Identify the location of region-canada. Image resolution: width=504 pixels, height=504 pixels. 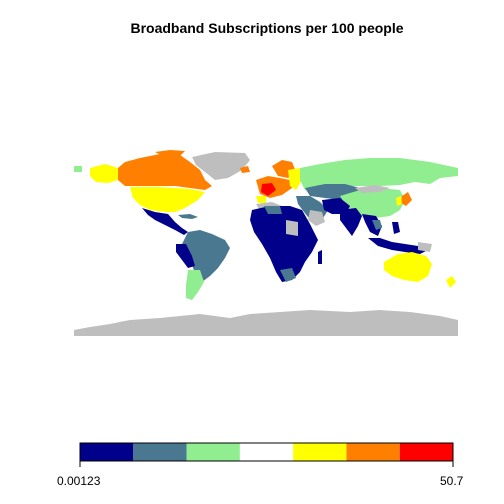
(165, 172).